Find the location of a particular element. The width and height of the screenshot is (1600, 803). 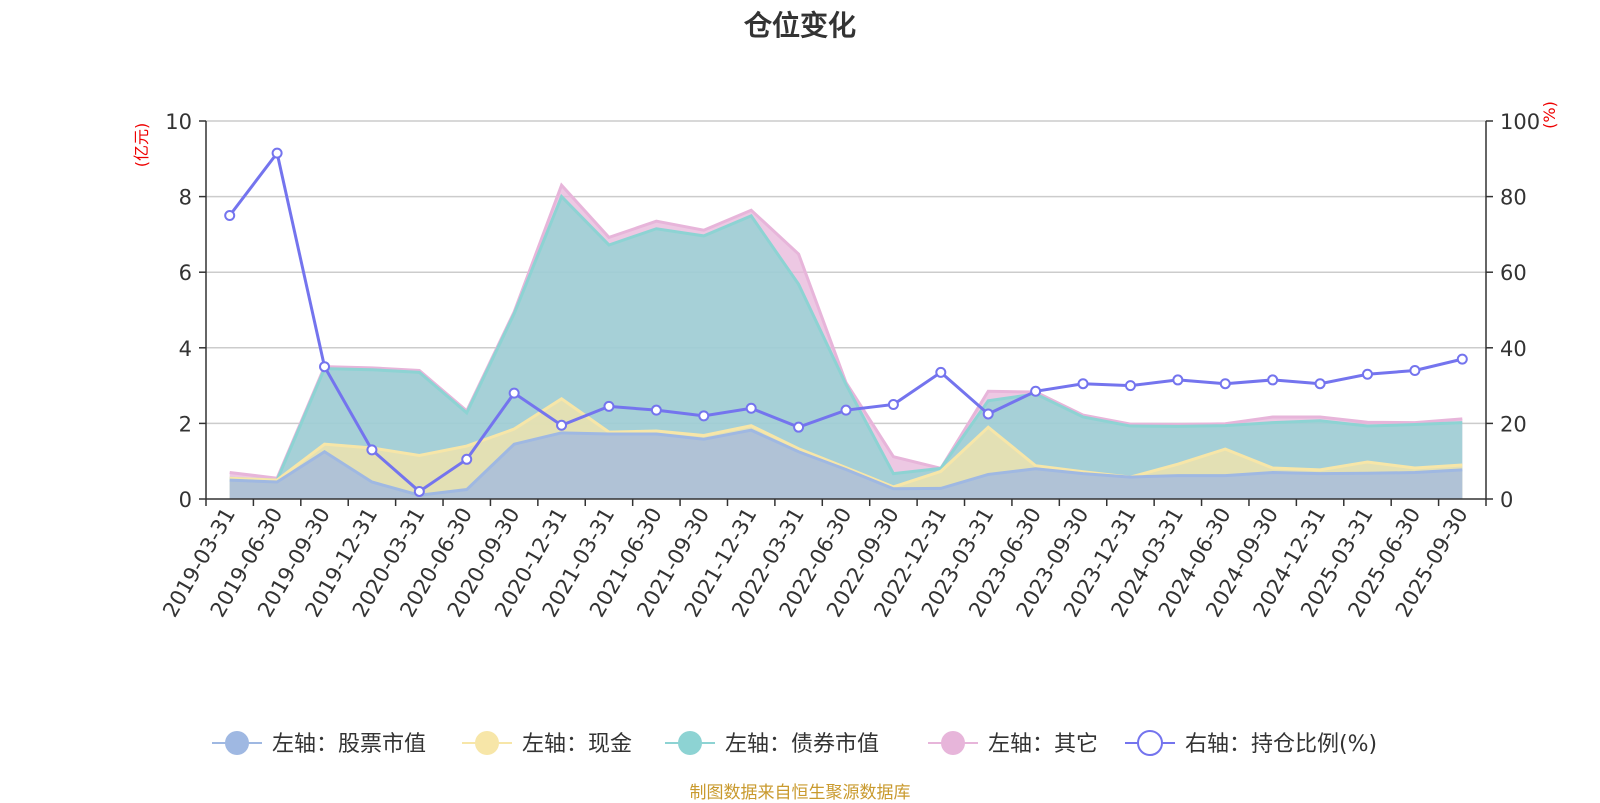

right-axis-tick-label: 80 is located at coordinates (1513, 198).